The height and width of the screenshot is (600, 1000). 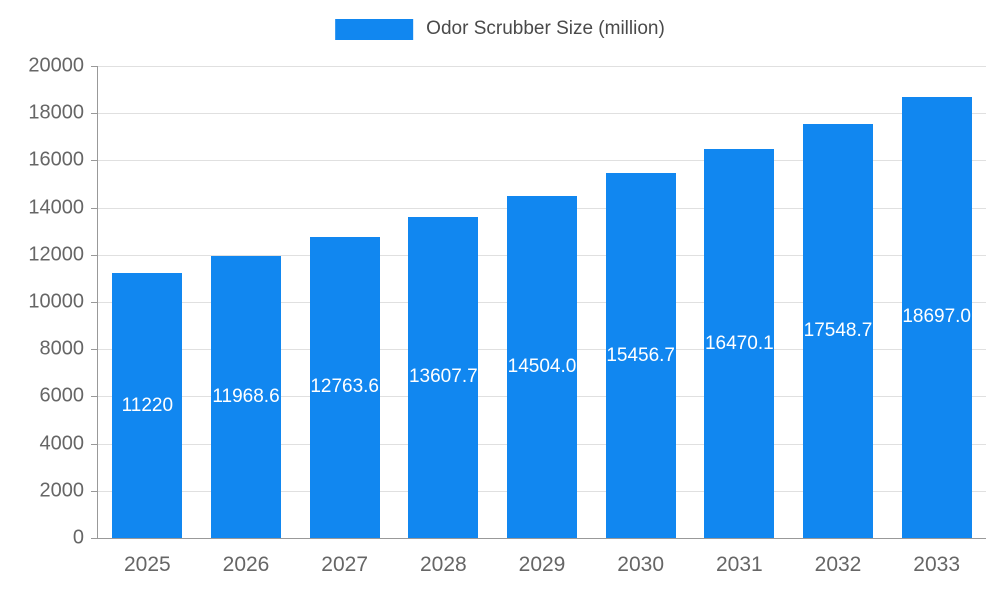 I want to click on bar-value-label: 11968.6, so click(x=246, y=396).